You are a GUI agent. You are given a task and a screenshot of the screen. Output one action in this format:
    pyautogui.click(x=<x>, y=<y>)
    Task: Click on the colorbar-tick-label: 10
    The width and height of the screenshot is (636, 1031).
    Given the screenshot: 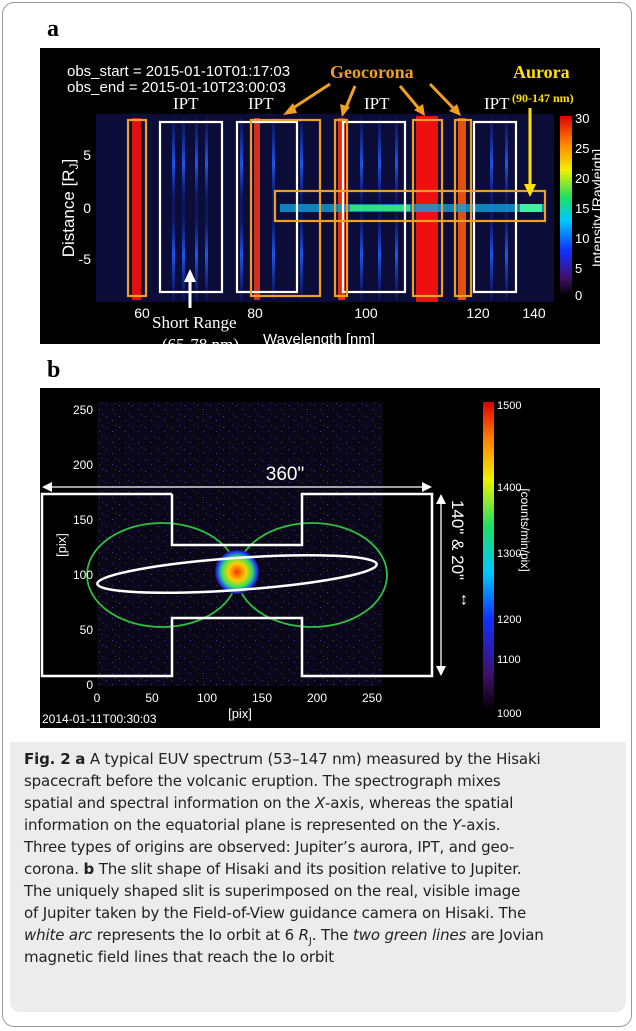 What is the action you would take?
    pyautogui.click(x=582, y=238)
    